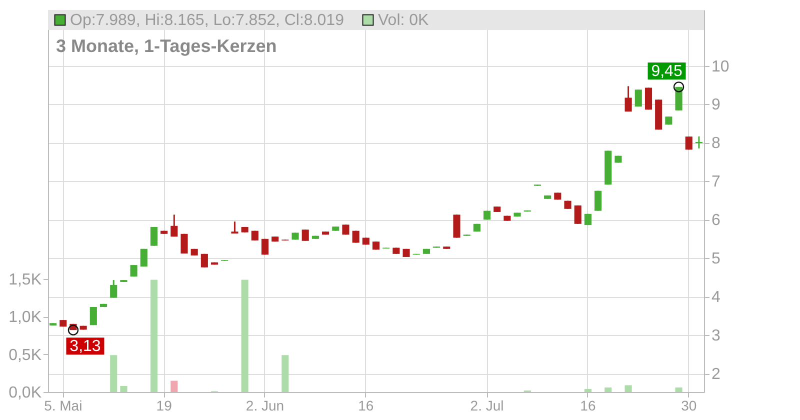  I want to click on y-tick-label: 10, so click(721, 67).